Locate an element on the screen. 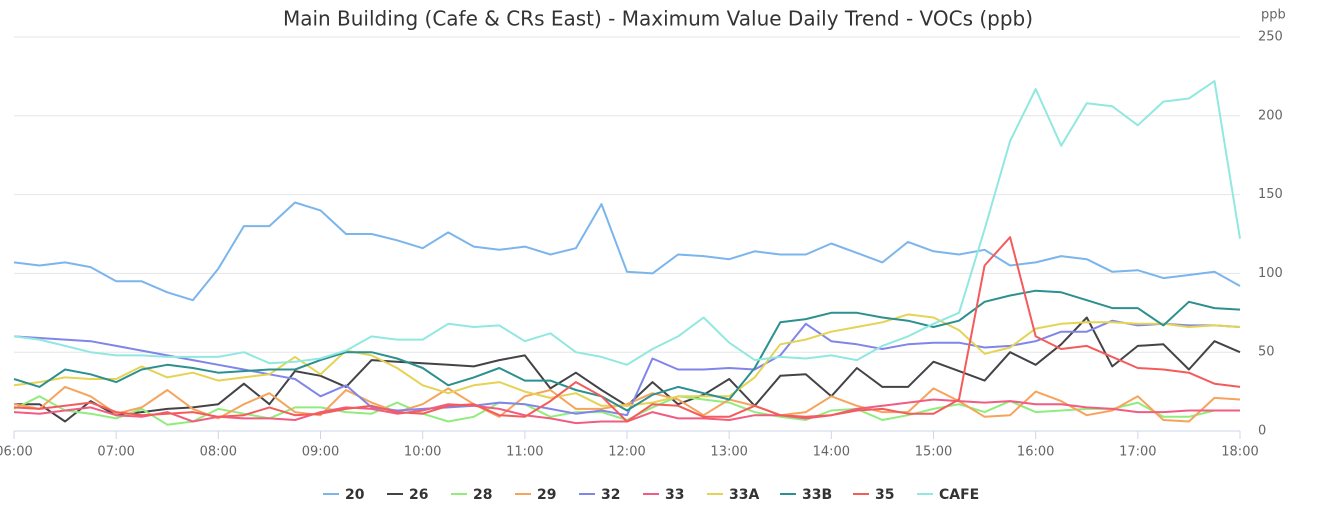 This screenshot has width=1322, height=509. legend-label: 26 is located at coordinates (418, 495).